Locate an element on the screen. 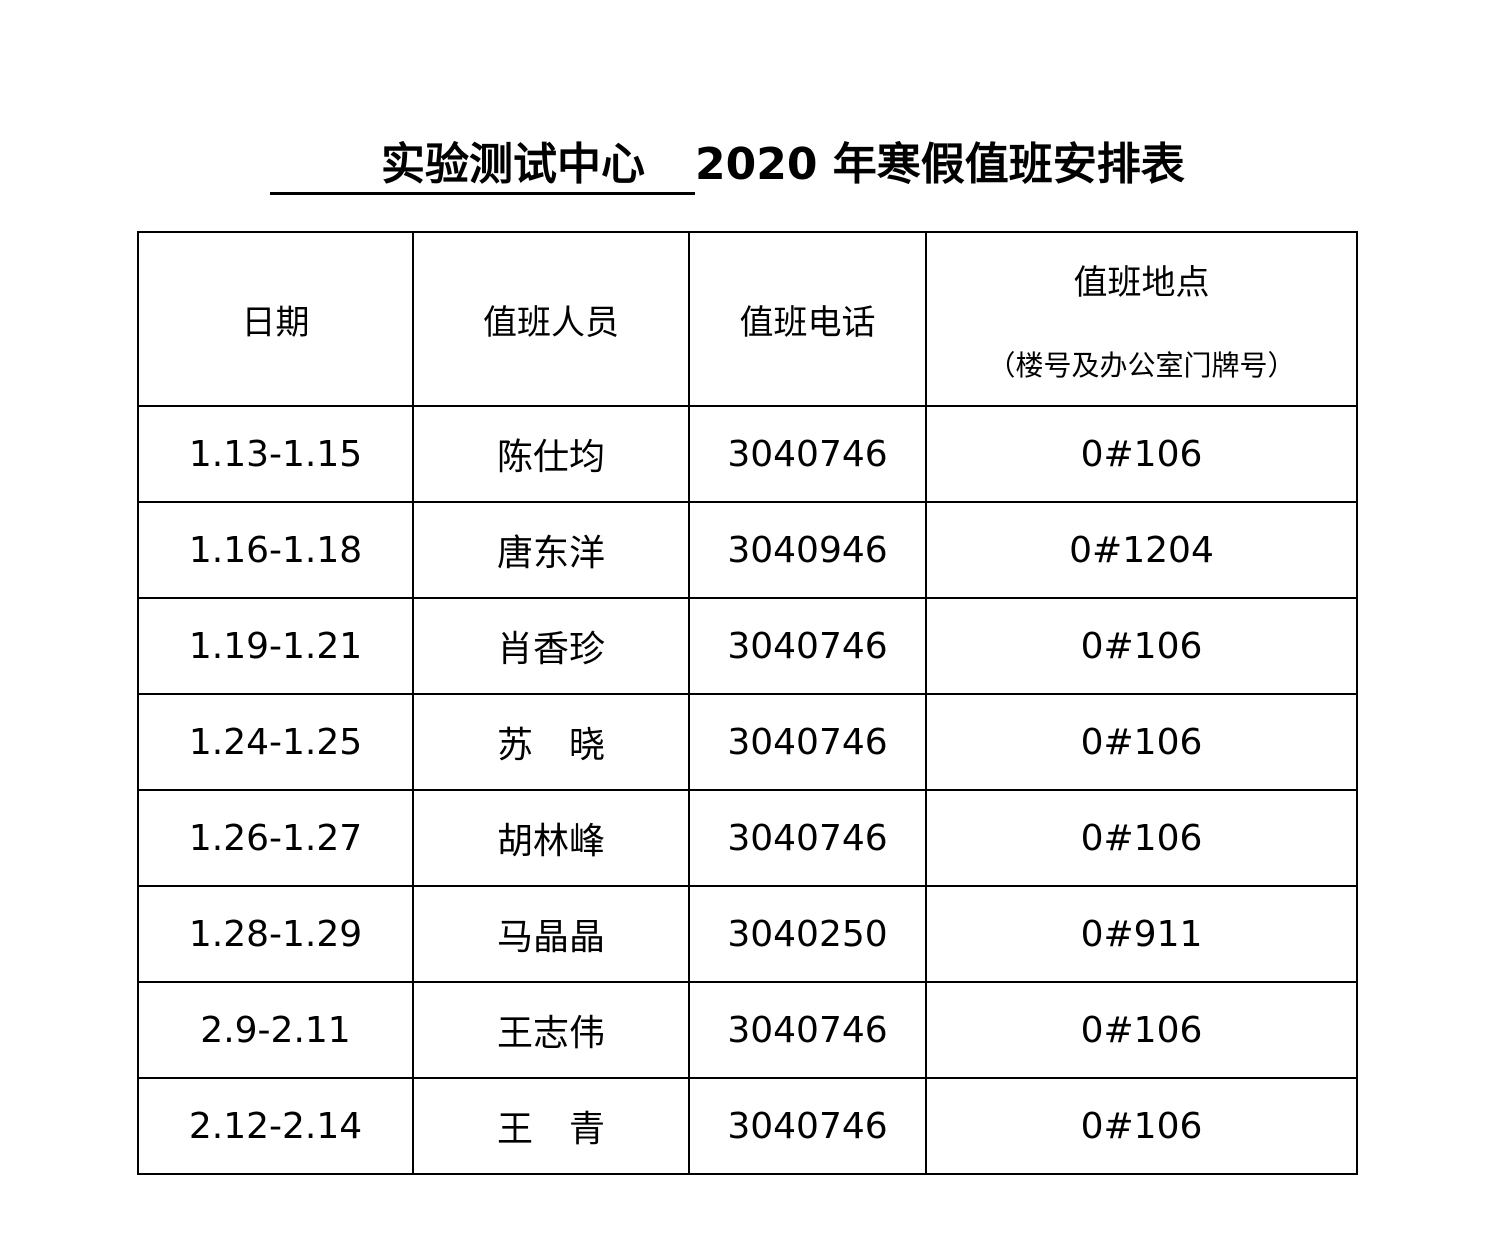 Image resolution: width=1498 pixels, height=1250 pixels. header-date: 日期 is located at coordinates (275, 319).